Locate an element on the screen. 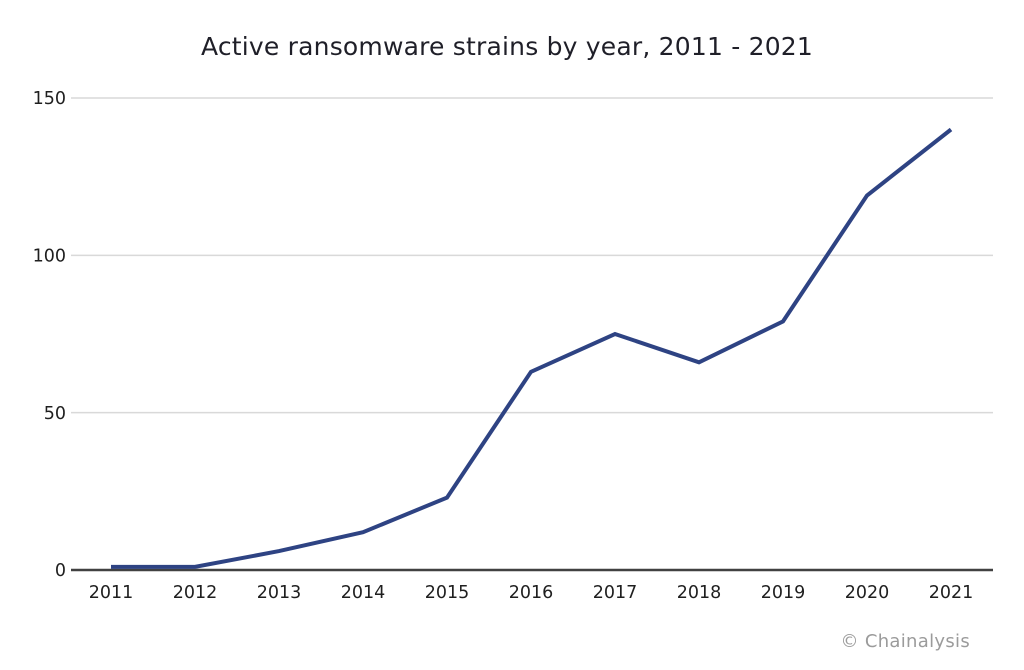 Image resolution: width=1024 pixels, height=670 pixels. x-tick-label: 2012 is located at coordinates (195, 593).